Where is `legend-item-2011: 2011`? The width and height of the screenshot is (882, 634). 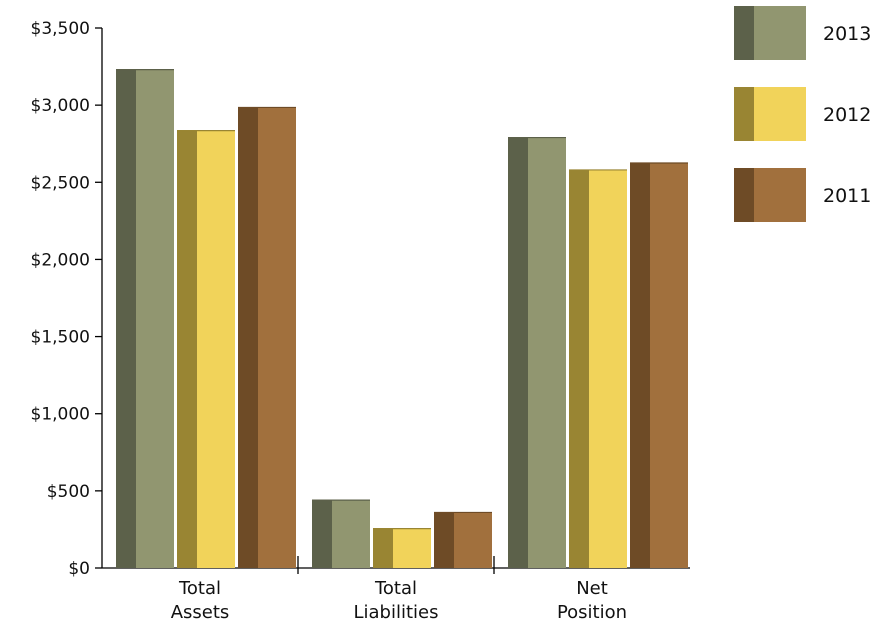
legend-item-2011: 2011 is located at coordinates (802, 195).